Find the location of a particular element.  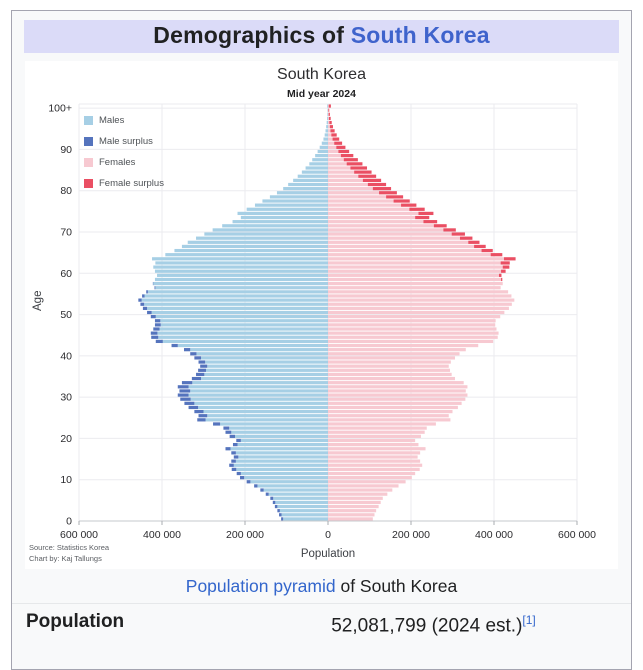

y-tick-label: 80 is located at coordinates (66, 191).